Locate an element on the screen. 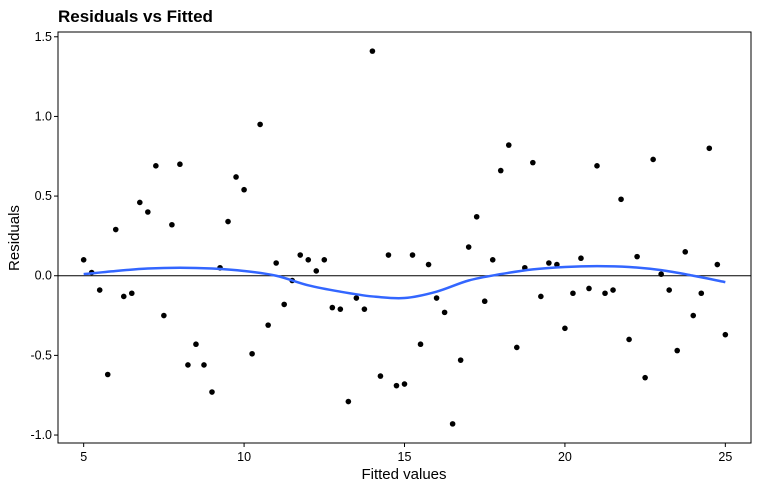 This screenshot has width=758, height=490. y-tick-label: -0.5 is located at coordinates (41, 355).